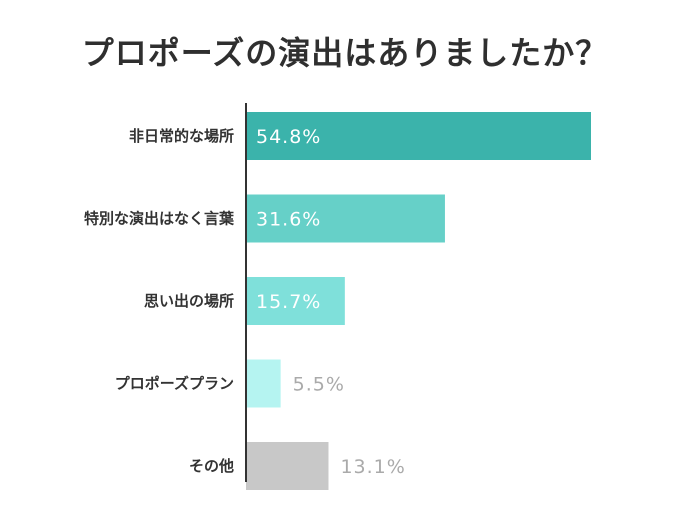  I want to click on bar-group-0: 非日常的な場所 54.8%, so click(360, 136).